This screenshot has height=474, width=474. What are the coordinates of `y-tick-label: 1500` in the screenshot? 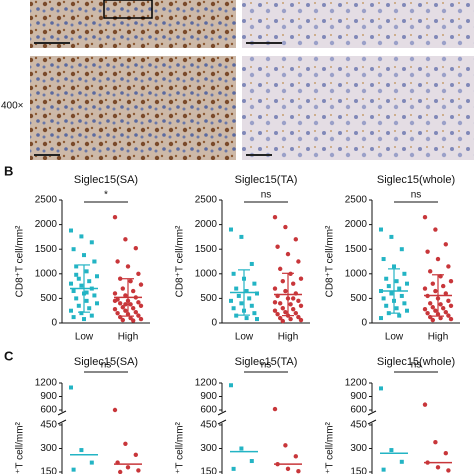 It's located at (356, 249).